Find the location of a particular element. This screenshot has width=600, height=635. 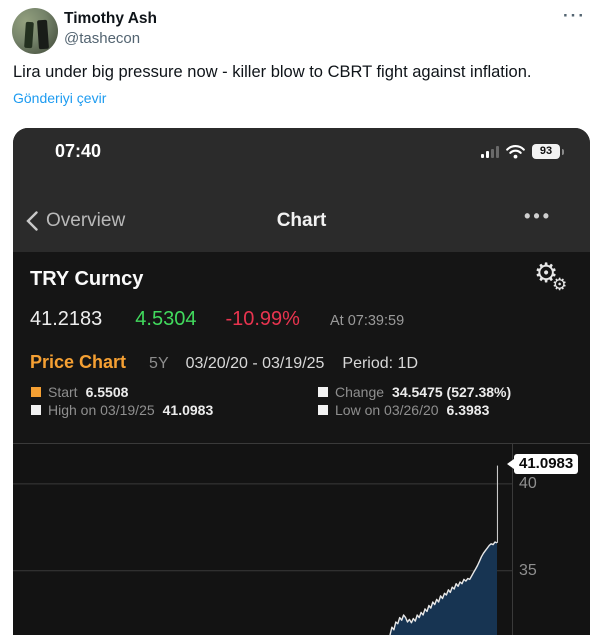

y-axis-tick: 40 is located at coordinates (528, 483).